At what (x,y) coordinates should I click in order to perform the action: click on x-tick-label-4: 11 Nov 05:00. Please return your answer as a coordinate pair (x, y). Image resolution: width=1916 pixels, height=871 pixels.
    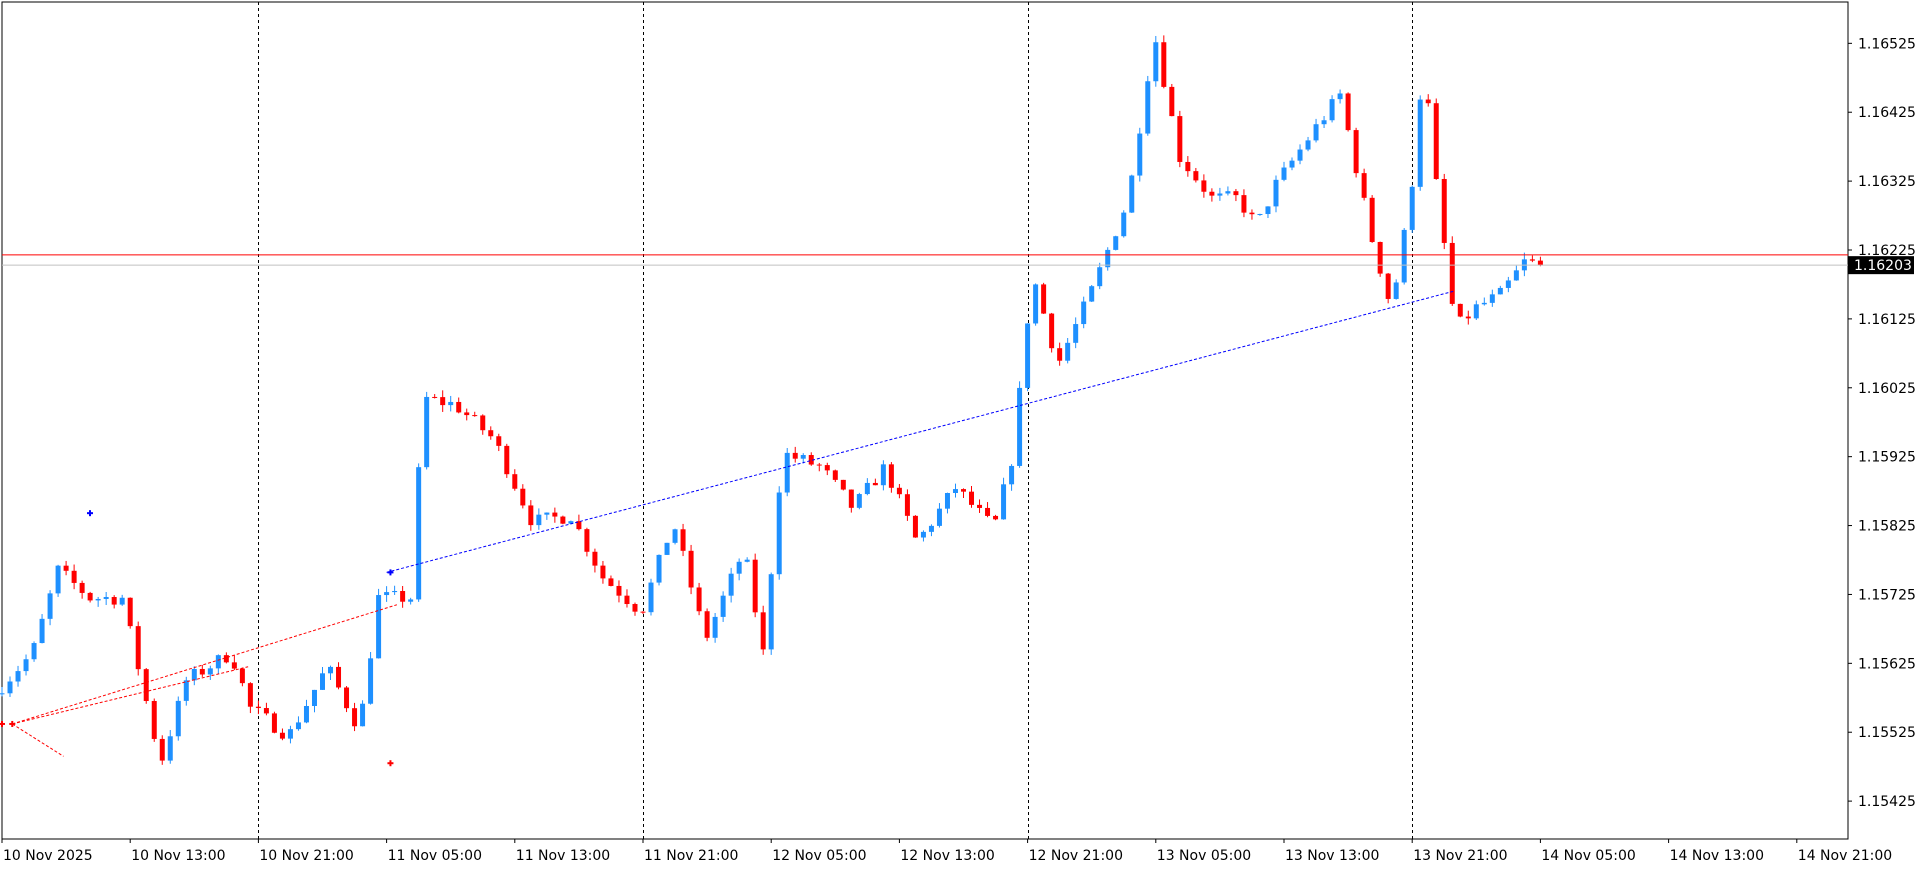
    Looking at the image, I should click on (435, 856).